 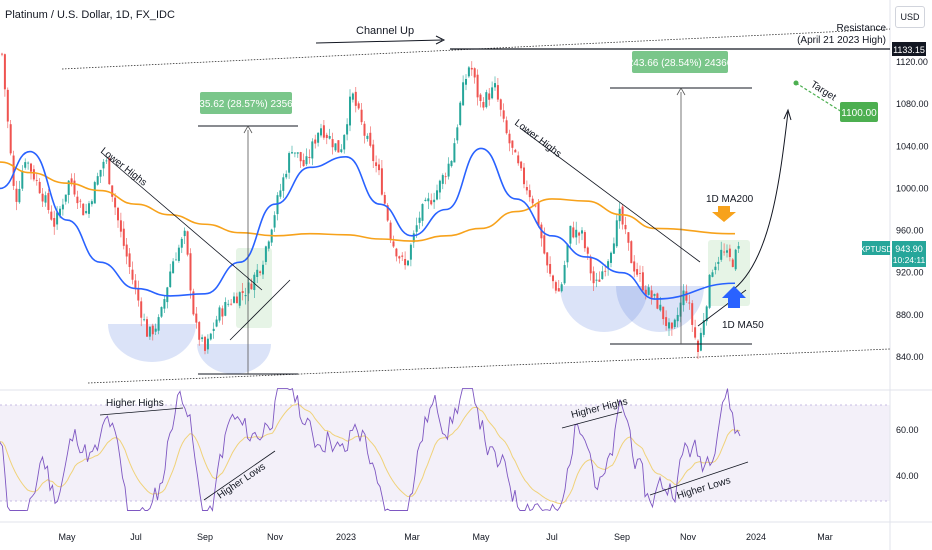 What do you see at coordinates (681, 91) in the screenshot?
I see `measure-2-arrowhead` at bounding box center [681, 91].